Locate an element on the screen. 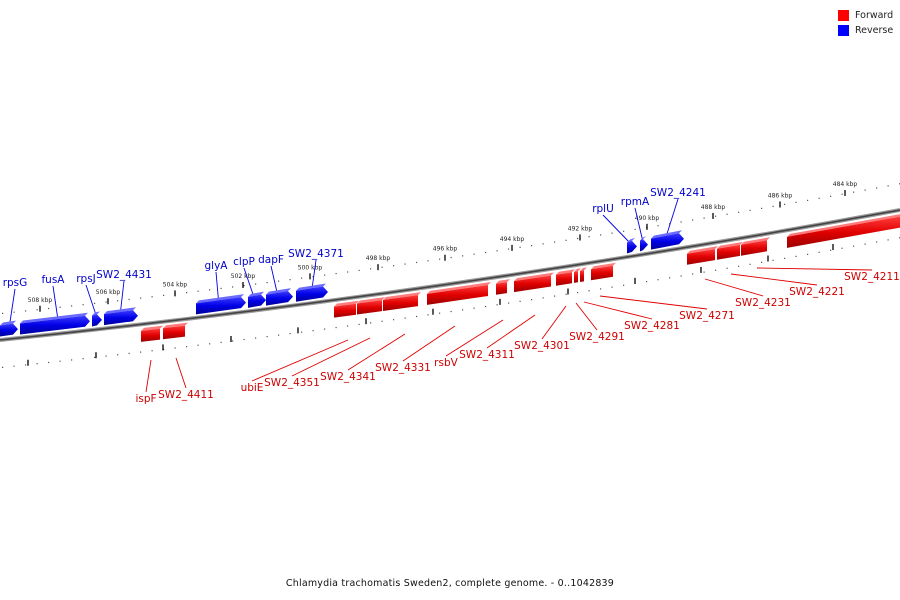 The image size is (900, 600). tick-label: 494 kbp is located at coordinates (512, 239).